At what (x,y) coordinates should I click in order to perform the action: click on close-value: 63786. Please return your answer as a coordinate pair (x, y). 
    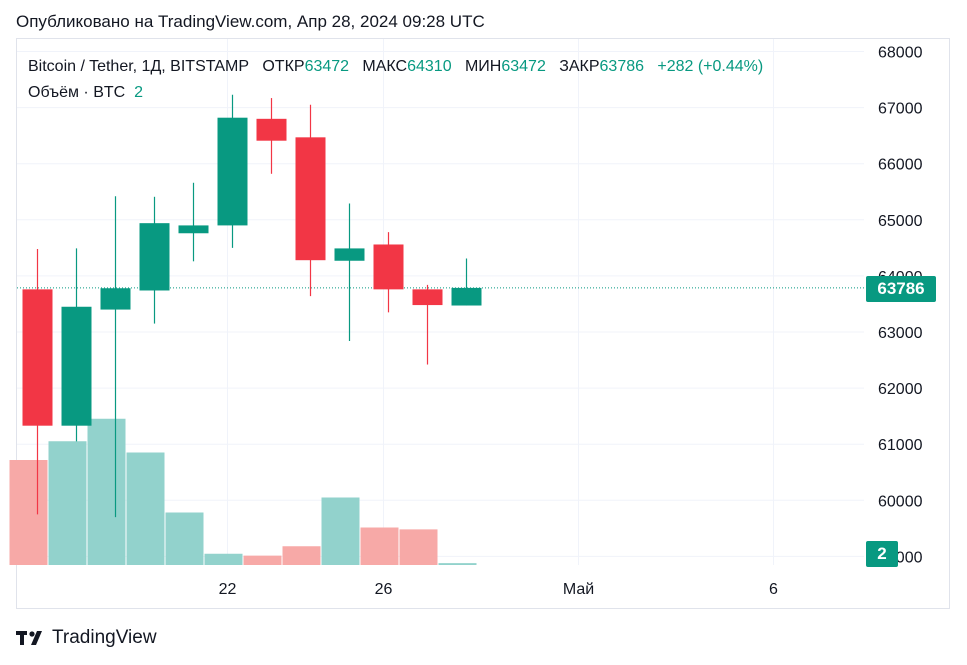
    Looking at the image, I should click on (622, 66).